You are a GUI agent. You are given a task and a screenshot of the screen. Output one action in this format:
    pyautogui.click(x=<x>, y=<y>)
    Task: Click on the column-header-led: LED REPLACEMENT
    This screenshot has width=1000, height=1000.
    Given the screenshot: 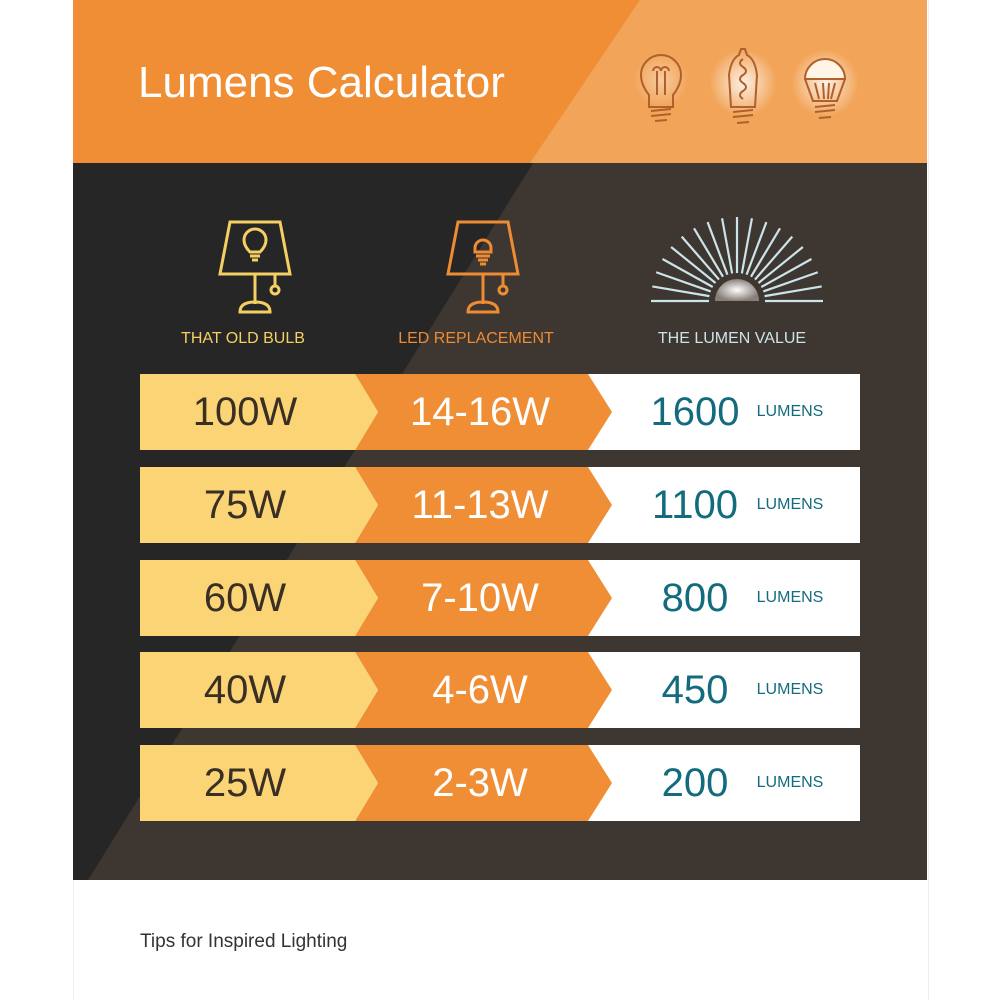 What is the action you would take?
    pyautogui.click(x=476, y=338)
    